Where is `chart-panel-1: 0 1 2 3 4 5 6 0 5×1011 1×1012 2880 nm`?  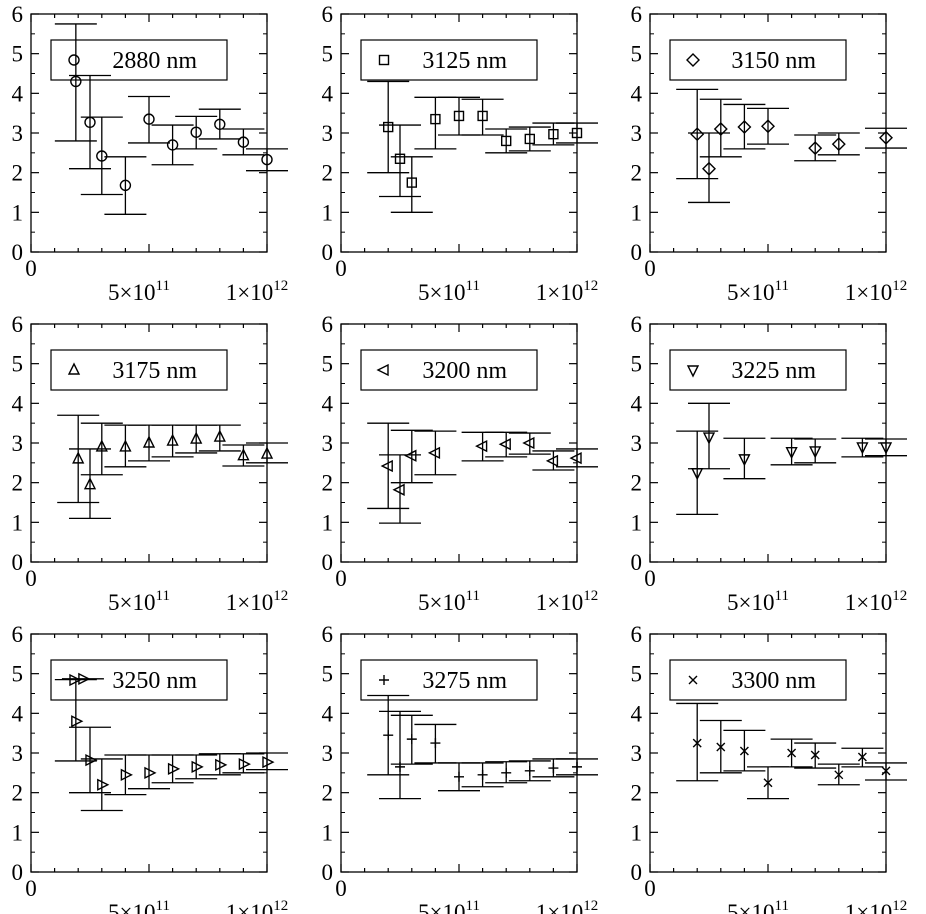
chart-panel-1: 0 1 2 3 4 5 6 0 5×1011 1×1012 2880 nm is located at coordinates (150, 153).